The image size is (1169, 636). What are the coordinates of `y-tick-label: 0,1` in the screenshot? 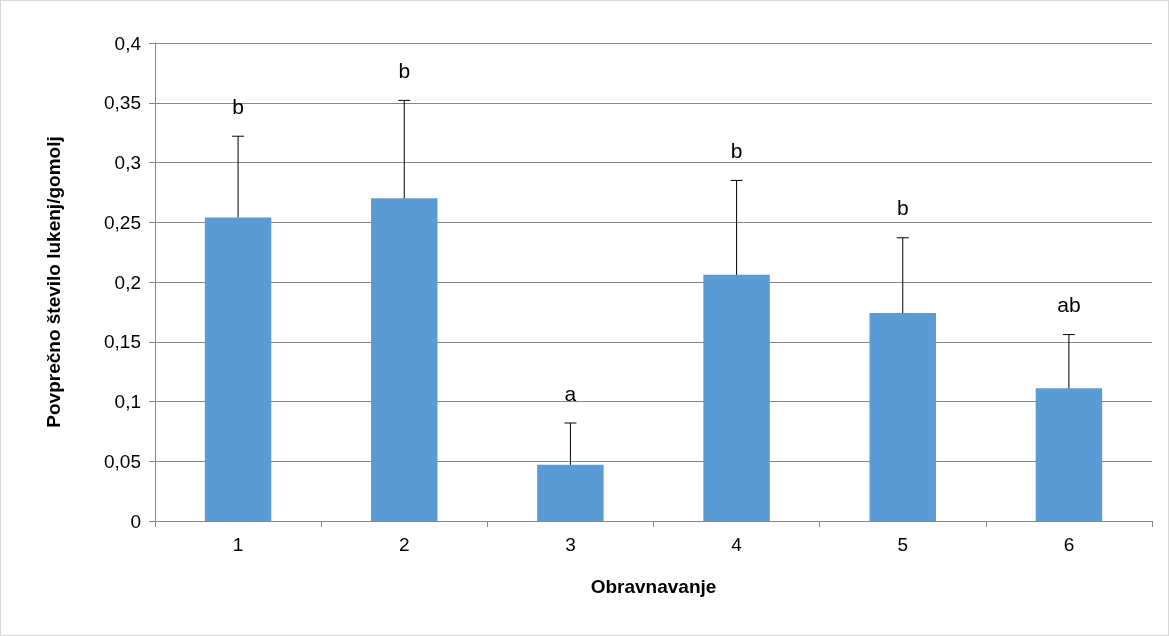 It's located at (127, 401).